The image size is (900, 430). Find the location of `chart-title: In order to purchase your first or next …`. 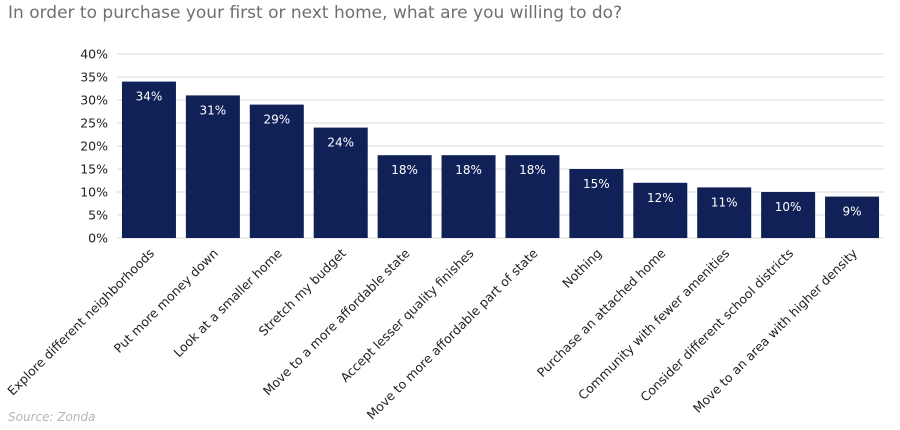

chart-title: In order to purchase your first or next … is located at coordinates (315, 13).